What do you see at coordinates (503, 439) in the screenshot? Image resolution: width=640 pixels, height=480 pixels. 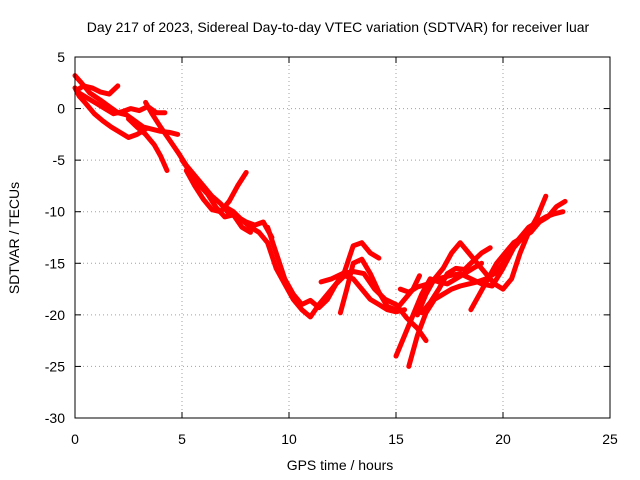 I see `x-tick-label: 20` at bounding box center [503, 439].